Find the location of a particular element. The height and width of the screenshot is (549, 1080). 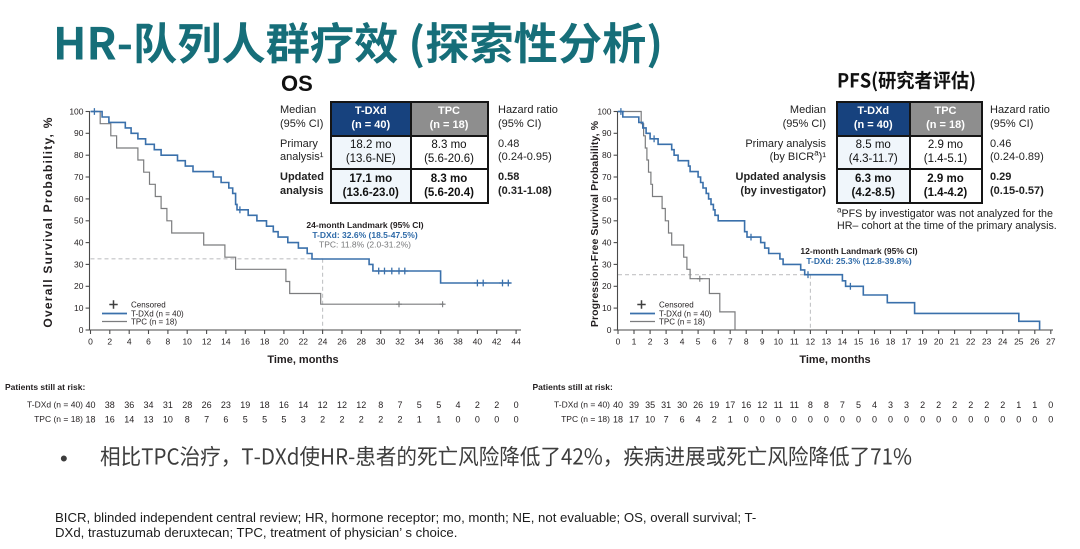

svg-text: 17 is located at coordinates (730, 405).